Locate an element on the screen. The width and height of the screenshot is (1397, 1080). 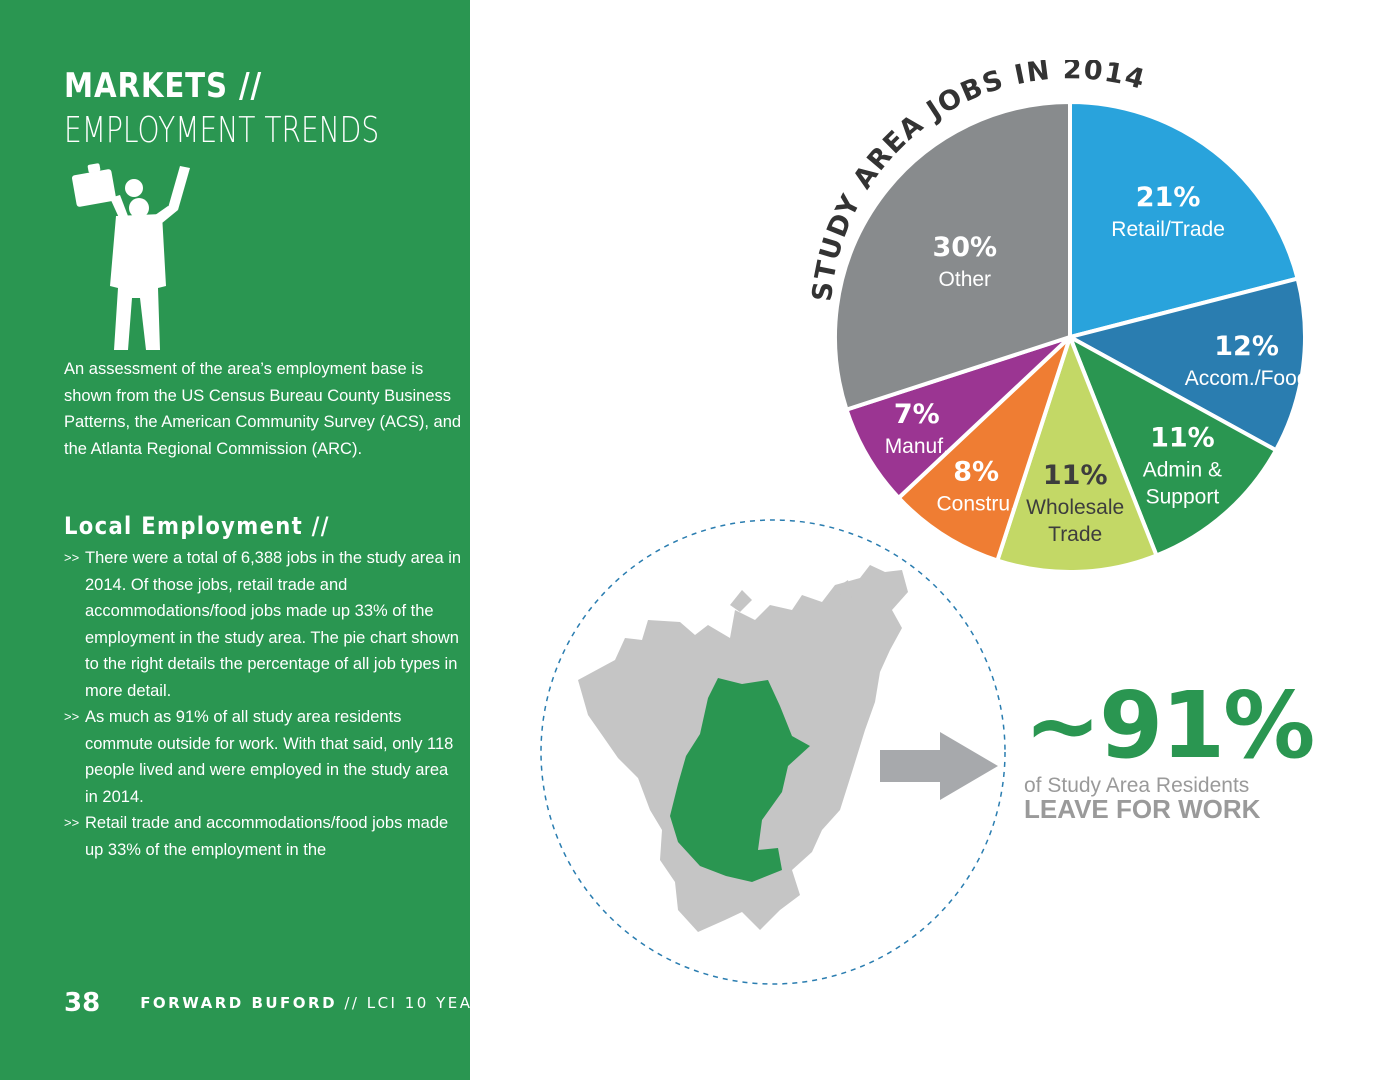
footer-brand: FORWARD BUFORD is located at coordinates (239, 1003).